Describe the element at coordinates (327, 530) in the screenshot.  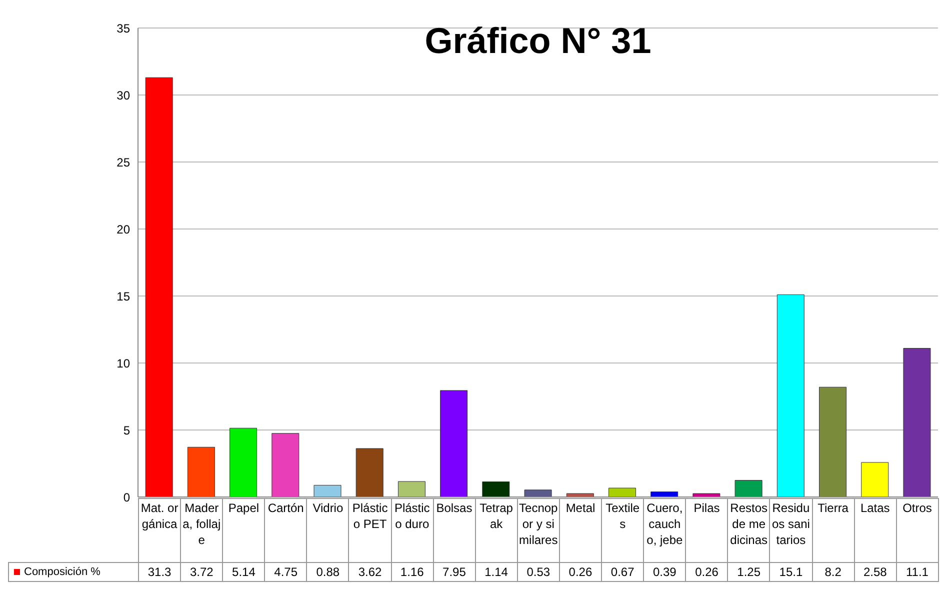
I see `x-tick-label: Vidrio` at that location.